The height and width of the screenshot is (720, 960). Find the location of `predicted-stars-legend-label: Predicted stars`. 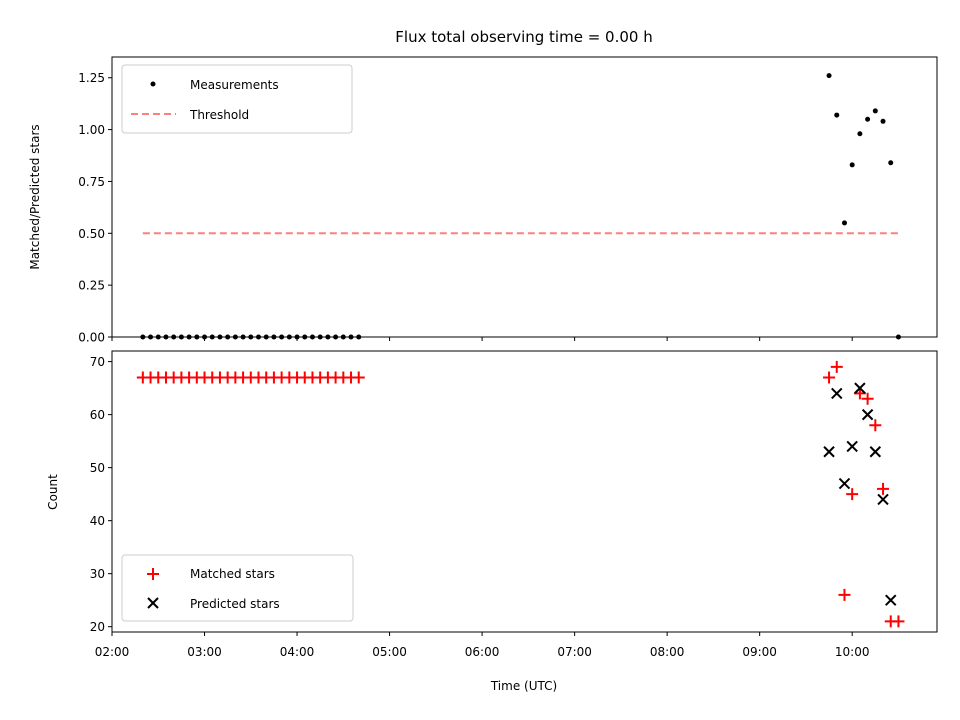

predicted-stars-legend-label: Predicted stars is located at coordinates (235, 604).